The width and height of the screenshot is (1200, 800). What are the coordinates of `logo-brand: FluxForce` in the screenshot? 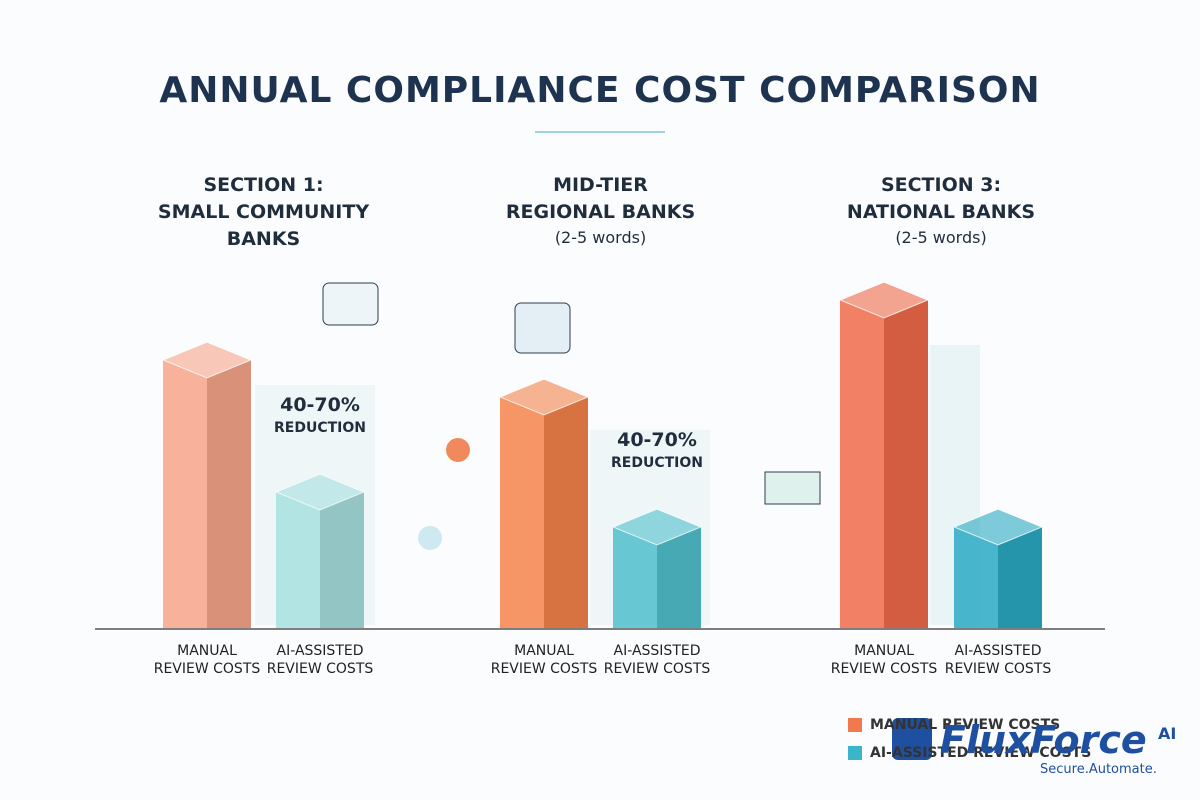 It's located at (1043, 740).